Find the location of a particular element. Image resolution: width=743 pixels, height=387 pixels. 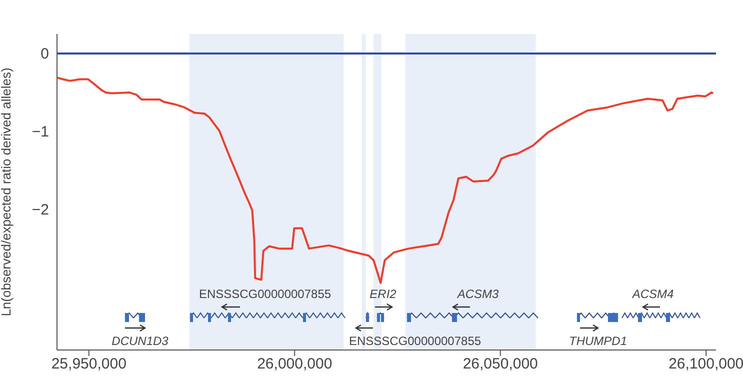

annotation: ACSM4 is located at coordinates (652, 294).